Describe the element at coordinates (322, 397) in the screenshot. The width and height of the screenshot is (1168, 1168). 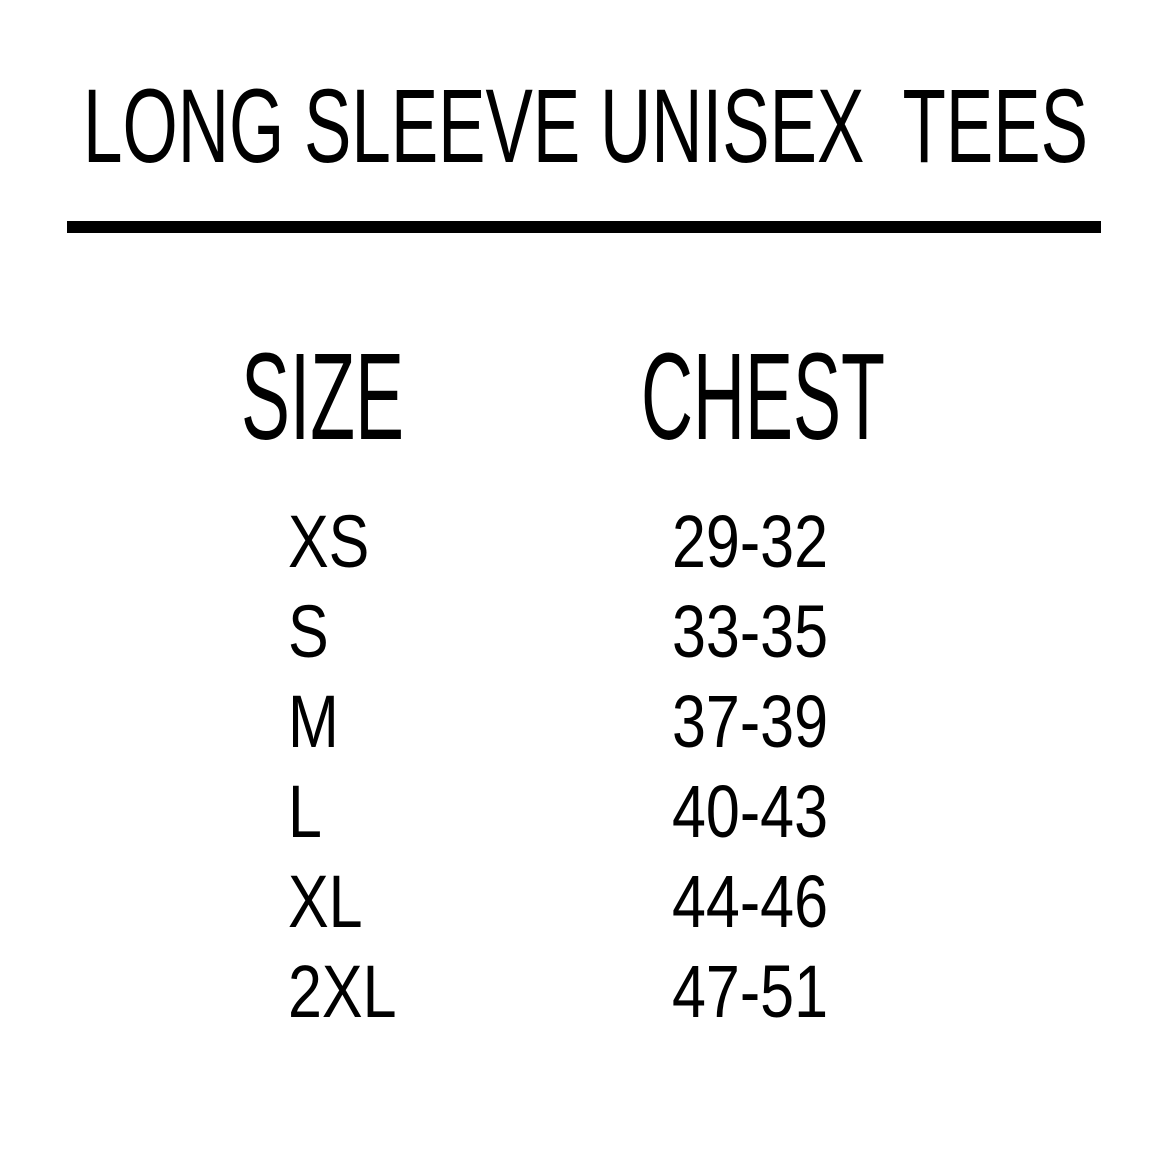
I see `size-column-header: SIZE` at that location.